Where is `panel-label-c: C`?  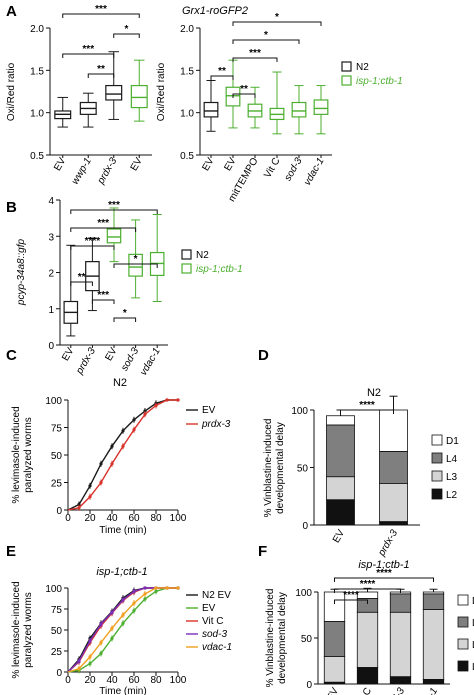 panel-label-c: C is located at coordinates (11, 355).